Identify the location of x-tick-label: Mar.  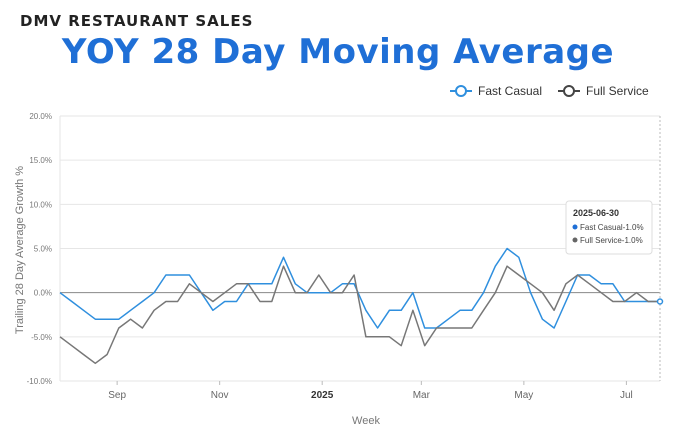
(422, 395).